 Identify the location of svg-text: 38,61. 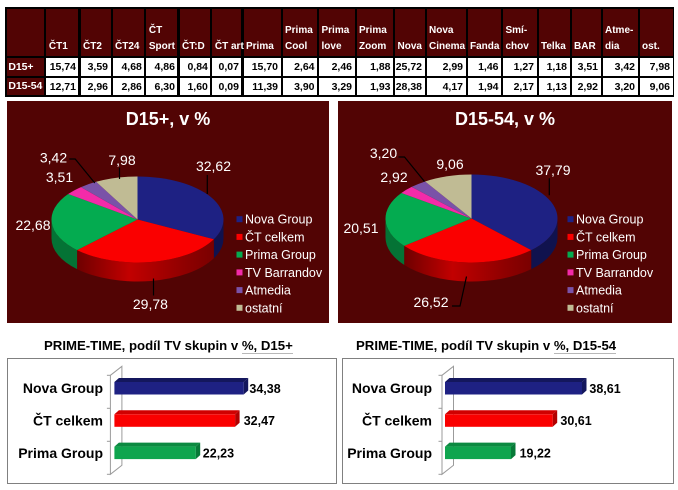
(604, 389).